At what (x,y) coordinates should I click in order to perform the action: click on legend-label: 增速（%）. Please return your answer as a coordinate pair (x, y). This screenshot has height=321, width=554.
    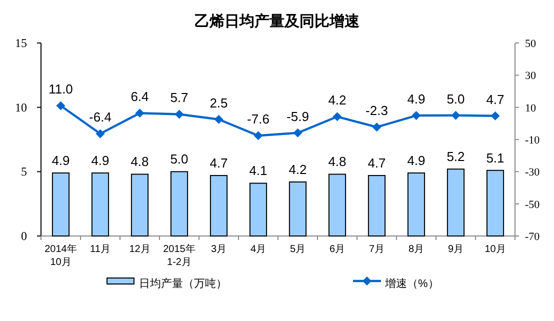
    Looking at the image, I should click on (411, 283).